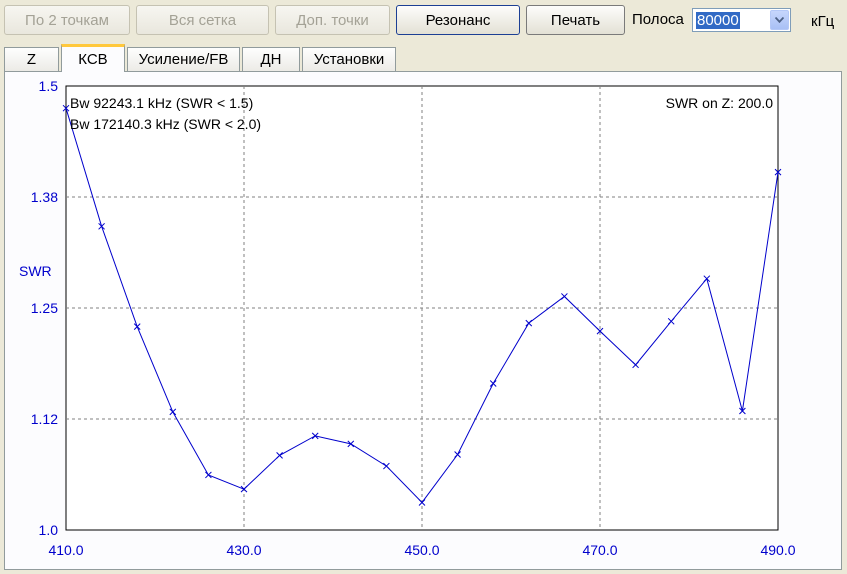 The image size is (847, 574). I want to click on by-2-points-button: По 2 точкам, so click(67, 20).